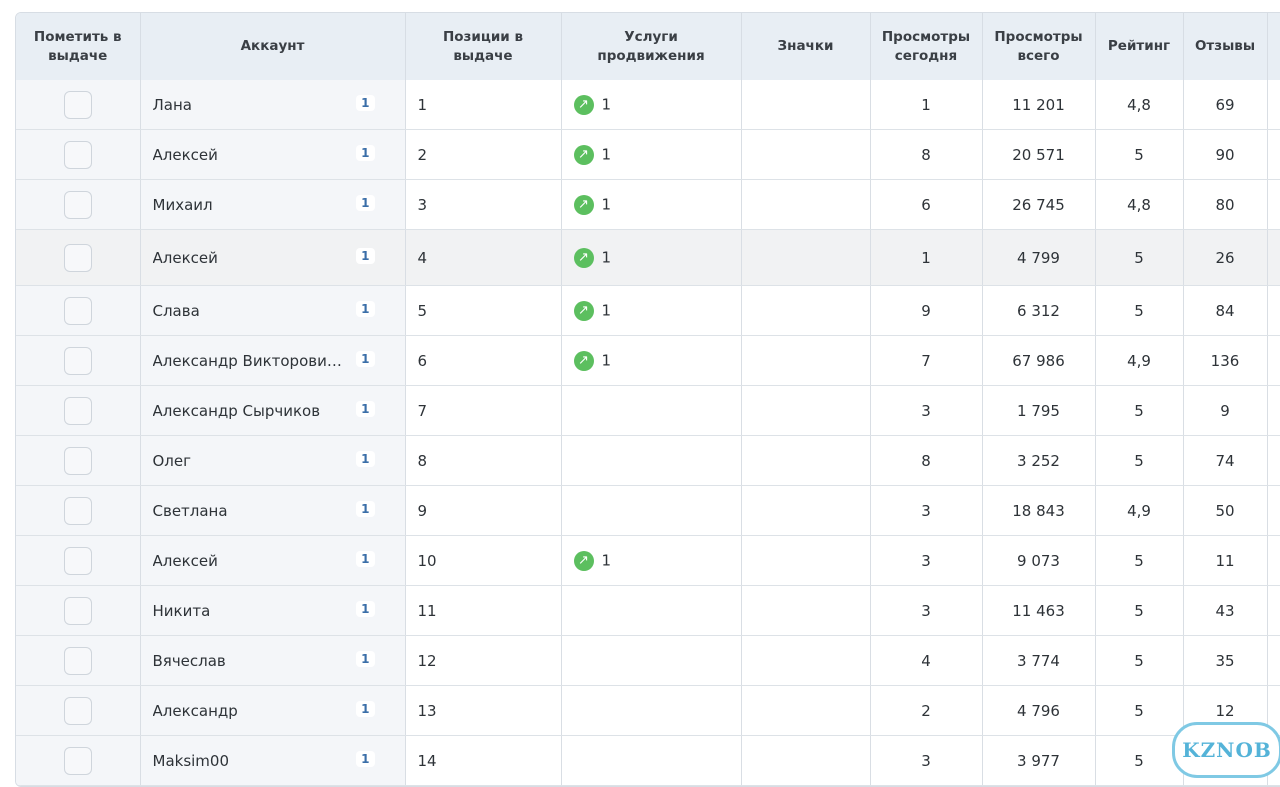 This screenshot has width=1280, height=787. I want to click on account-cell: Александр Викторови… 1, so click(273, 360).